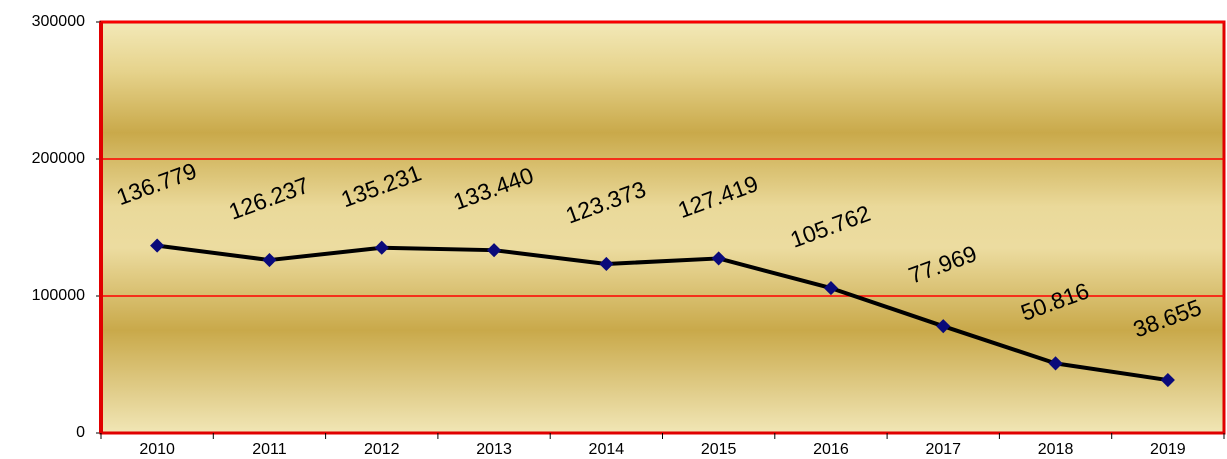 This screenshot has height=459, width=1227. I want to click on x-tick-label: 2015, so click(719, 449).